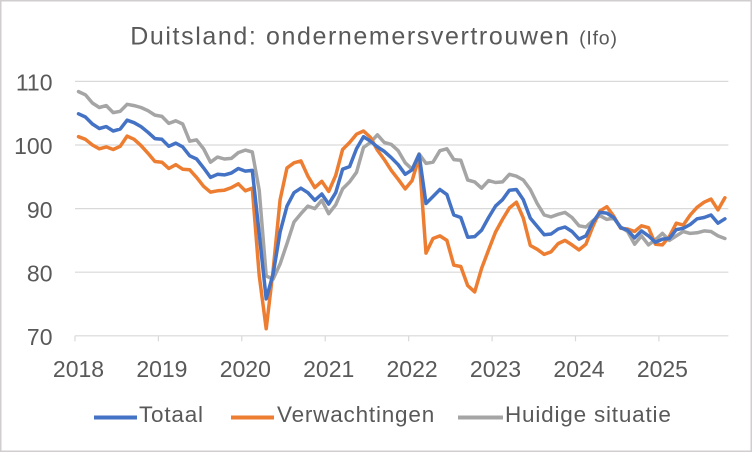 The width and height of the screenshot is (752, 457). What do you see at coordinates (374, 37) in the screenshot?
I see `svg-text:Duitsland: ondernemersvertrouw: Duitsland: ondernemersvertrouwen (Ifo)` at bounding box center [374, 37].